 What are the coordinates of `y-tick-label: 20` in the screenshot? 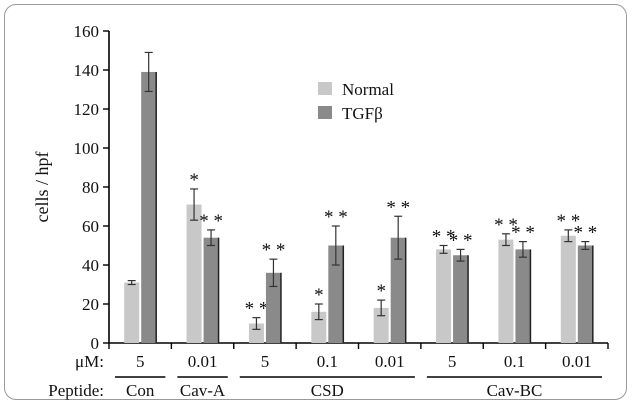 It's located at (90, 304).